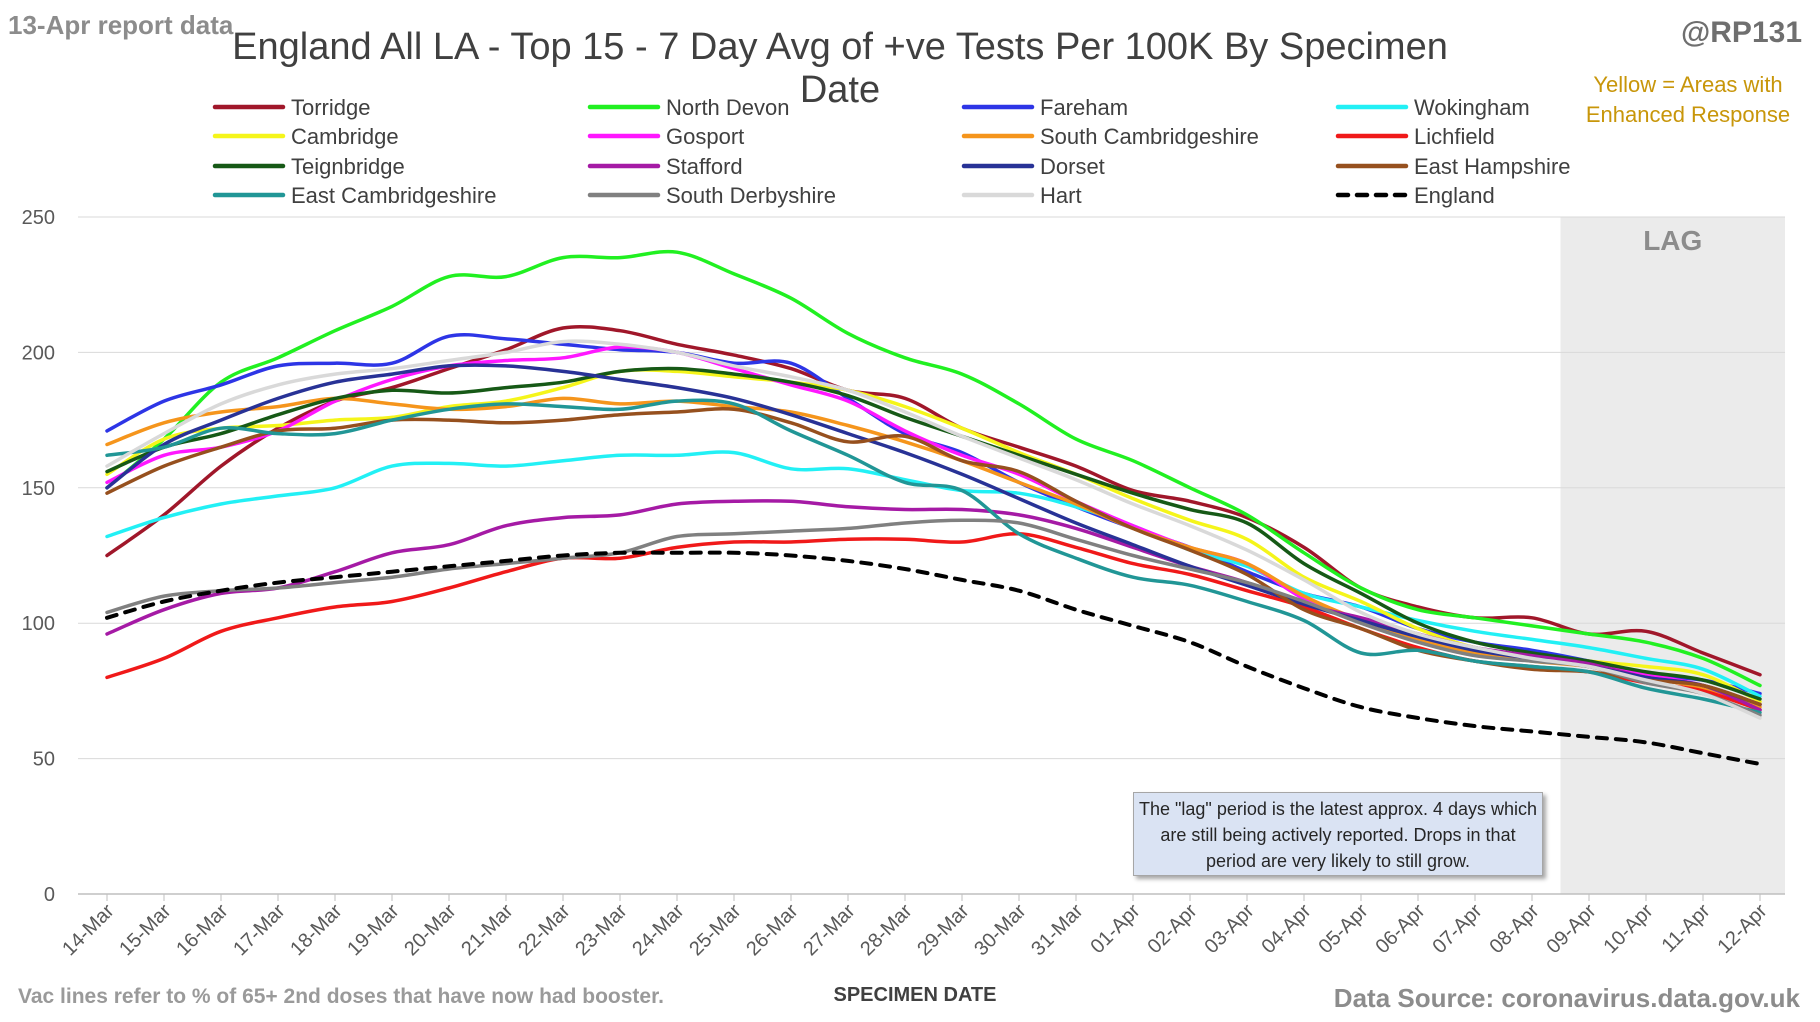 The height and width of the screenshot is (1022, 1820). I want to click on x-tick-label: 09-Apr, so click(1572, 929).